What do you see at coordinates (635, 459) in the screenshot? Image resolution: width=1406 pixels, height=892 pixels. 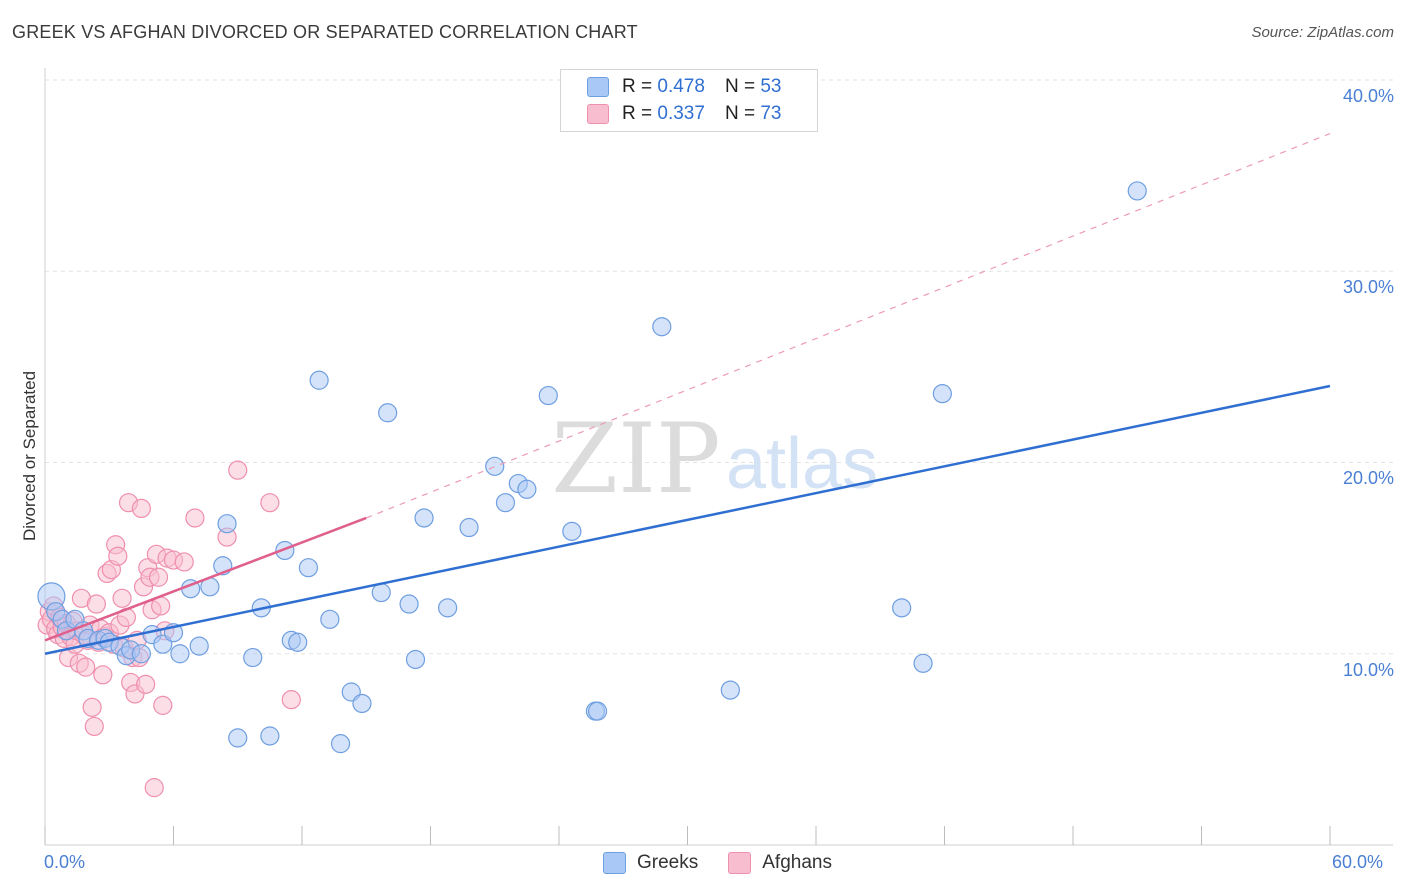 I see `watermark-zip: ZIP` at bounding box center [635, 459].